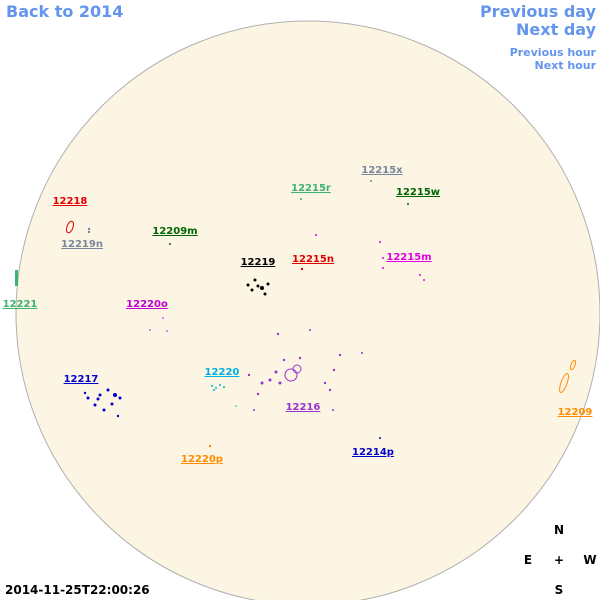 This screenshot has height=600, width=600. Describe the element at coordinates (559, 530) in the screenshot. I see `compass-north: N` at that location.